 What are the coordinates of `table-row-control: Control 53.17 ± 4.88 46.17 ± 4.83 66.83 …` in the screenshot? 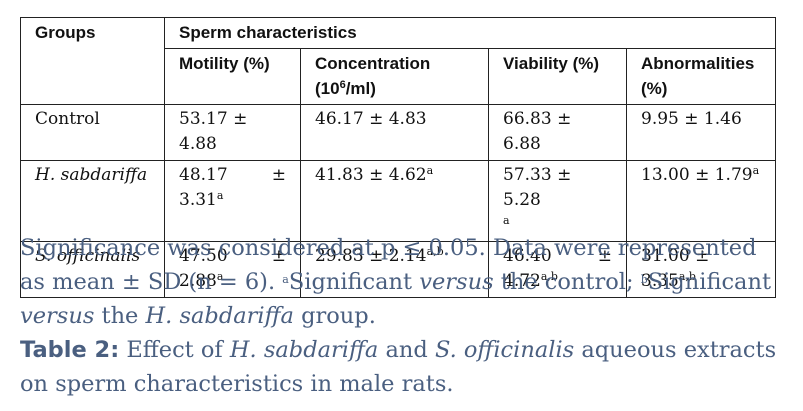 It's located at (398, 132).